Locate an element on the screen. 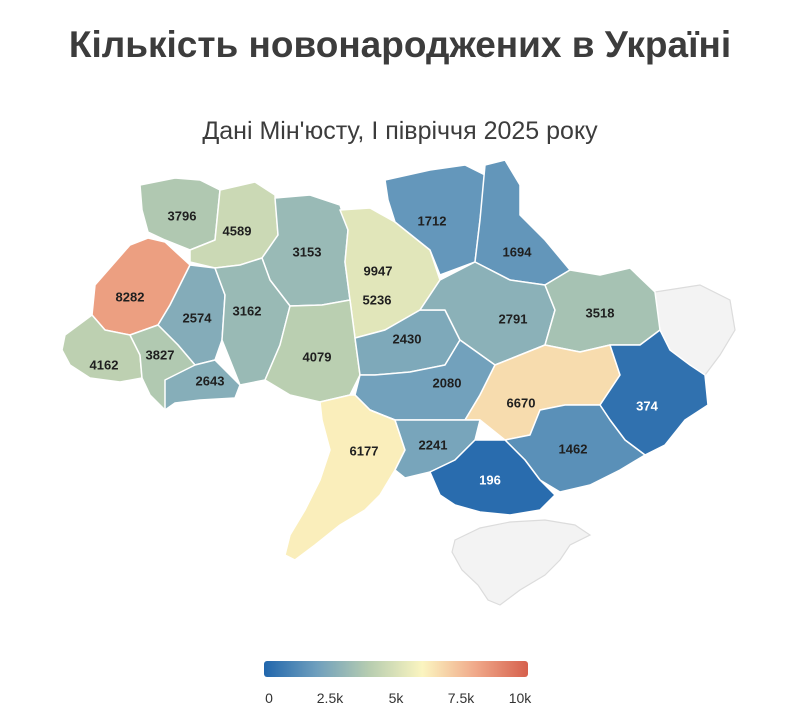 This screenshot has width=800, height=720. region-value-label: 3827 is located at coordinates (160, 354).